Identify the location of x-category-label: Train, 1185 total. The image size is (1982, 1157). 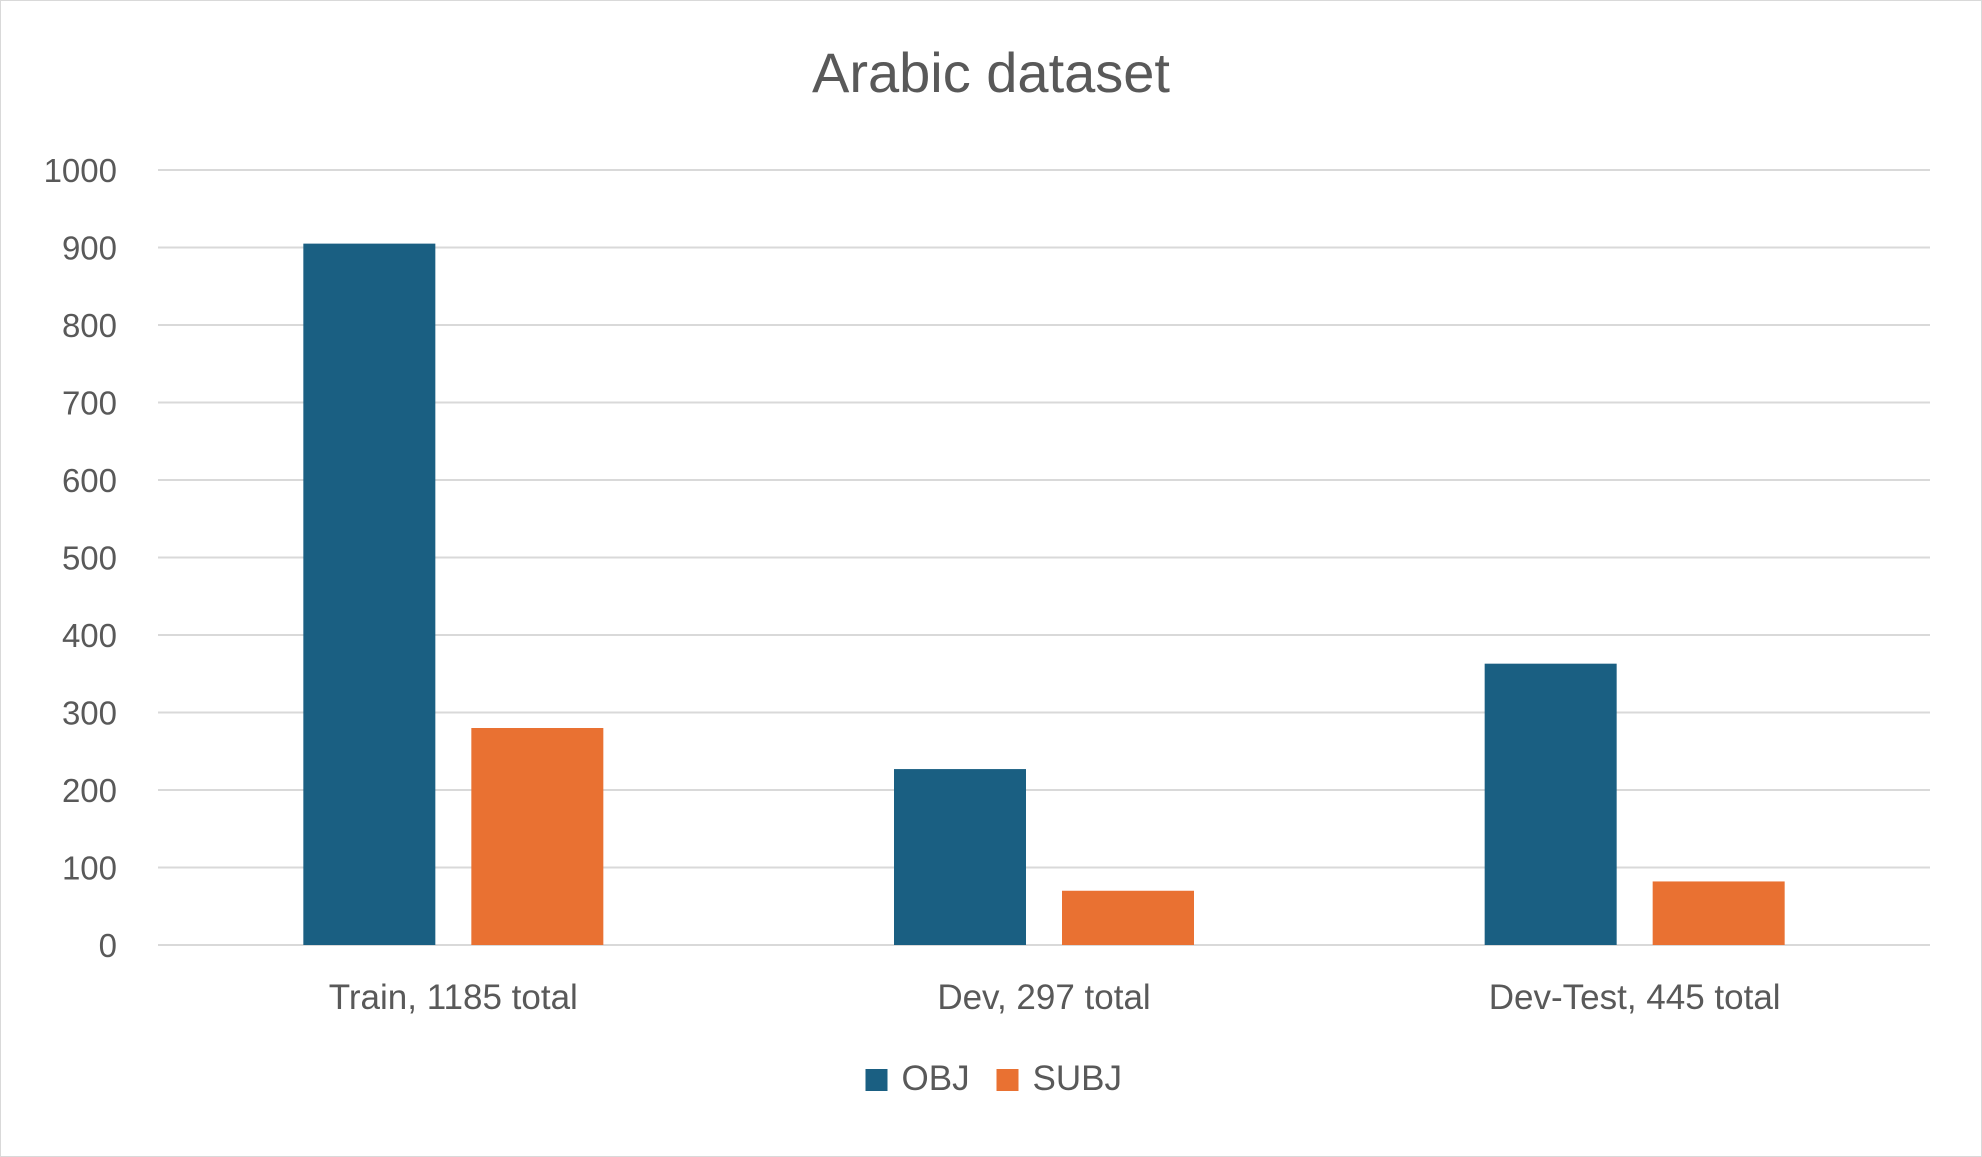
(453, 997).